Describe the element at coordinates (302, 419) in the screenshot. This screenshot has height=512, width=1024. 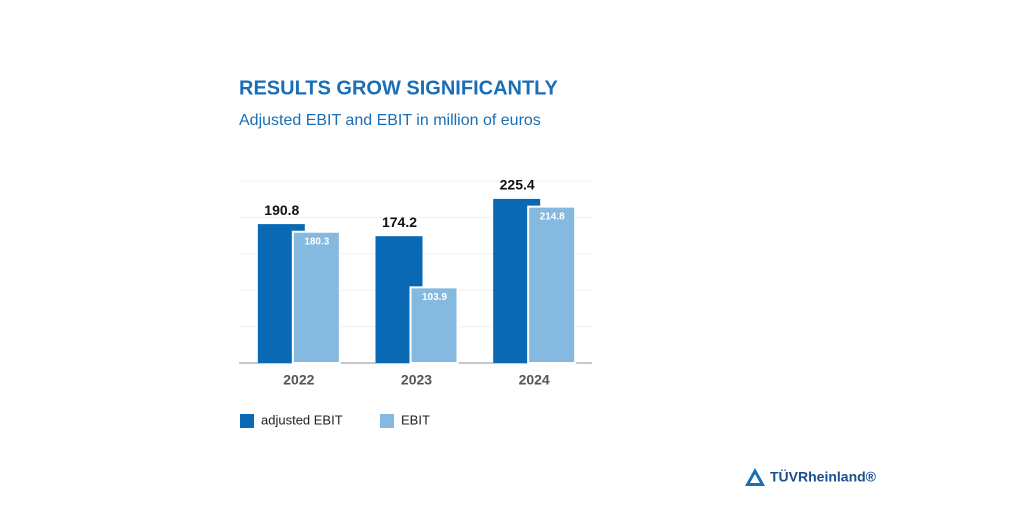
I see `legend-label: adjusted EBIT` at that location.